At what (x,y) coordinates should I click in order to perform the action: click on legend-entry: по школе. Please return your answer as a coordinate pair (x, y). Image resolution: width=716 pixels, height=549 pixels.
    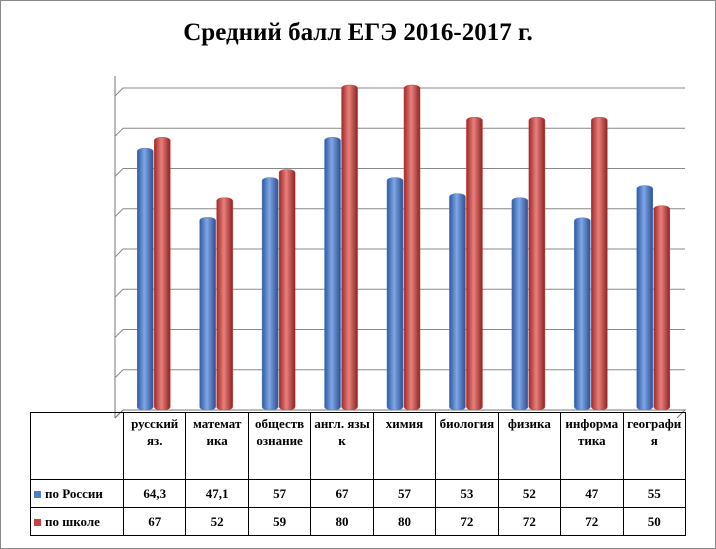
    Looking at the image, I should click on (77, 521).